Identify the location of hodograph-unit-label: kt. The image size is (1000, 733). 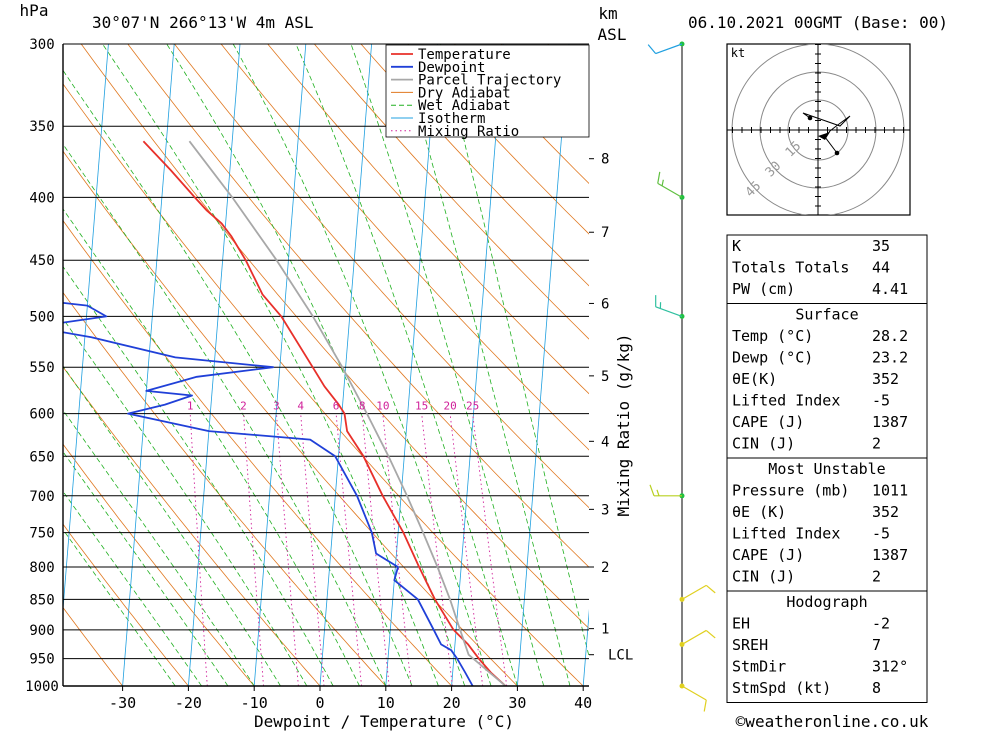
(738, 53).